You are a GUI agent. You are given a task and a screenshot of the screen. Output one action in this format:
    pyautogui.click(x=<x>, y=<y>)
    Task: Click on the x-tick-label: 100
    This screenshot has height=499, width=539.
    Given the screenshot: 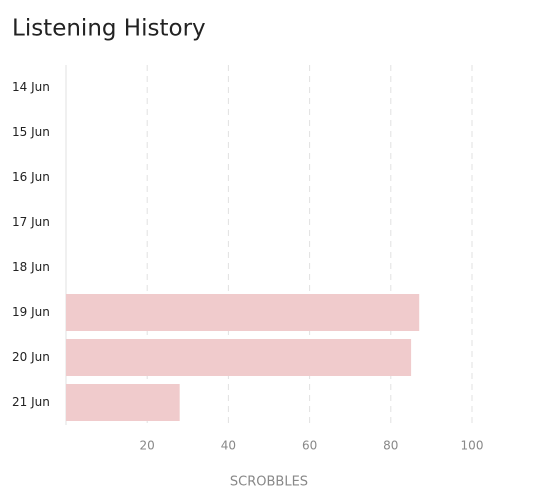 What is the action you would take?
    pyautogui.click(x=472, y=446)
    